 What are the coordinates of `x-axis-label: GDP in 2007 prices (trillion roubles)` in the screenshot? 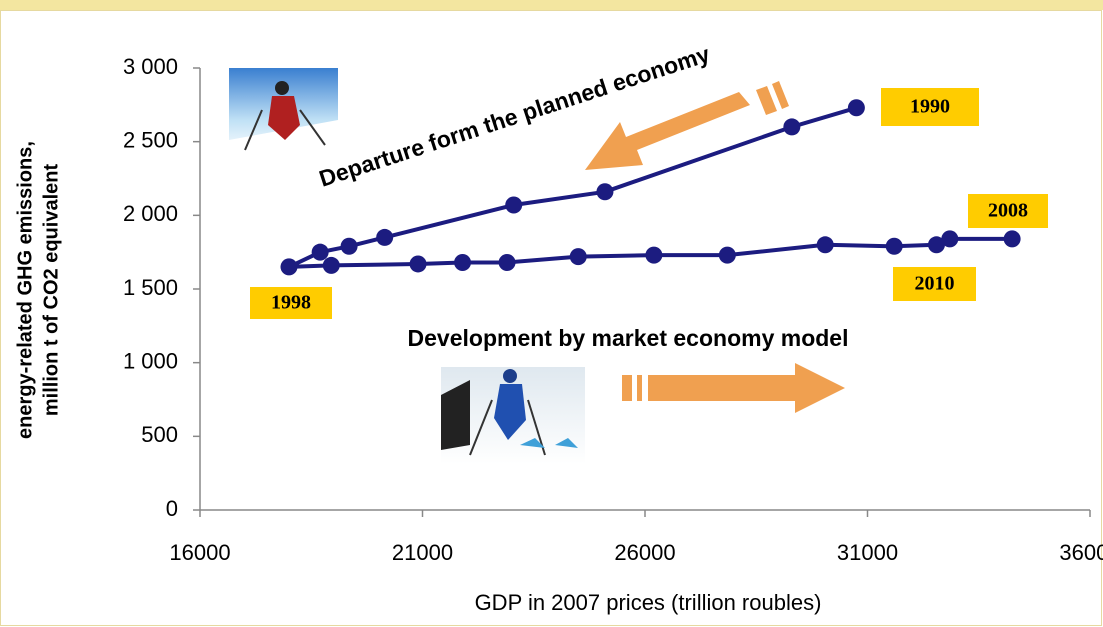 It's located at (648, 602).